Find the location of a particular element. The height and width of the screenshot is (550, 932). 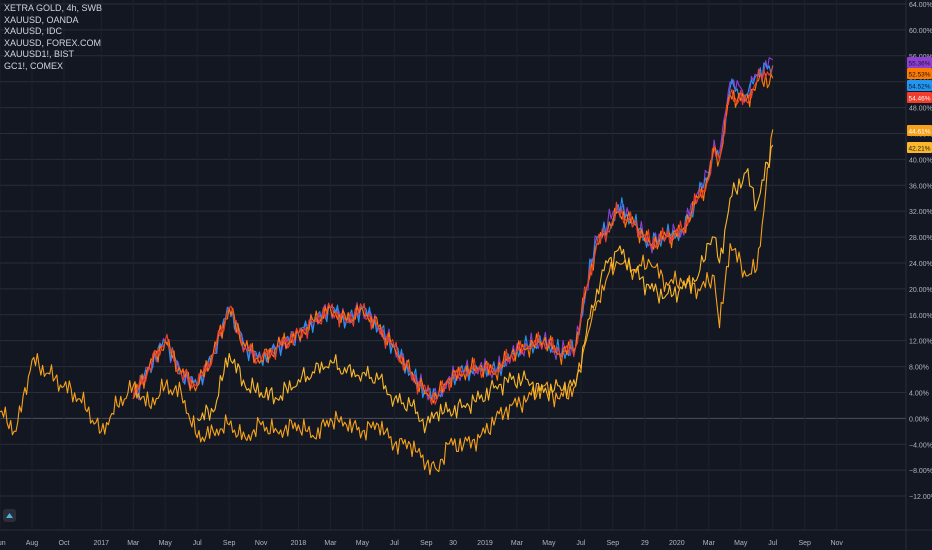

y-tick-label: 24.00% is located at coordinates (920, 264).